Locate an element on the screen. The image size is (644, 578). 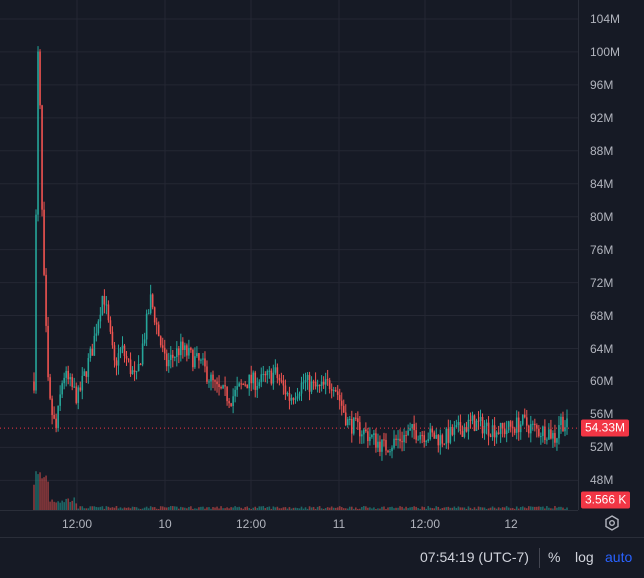
price-tick-label: 76M is located at coordinates (602, 249).